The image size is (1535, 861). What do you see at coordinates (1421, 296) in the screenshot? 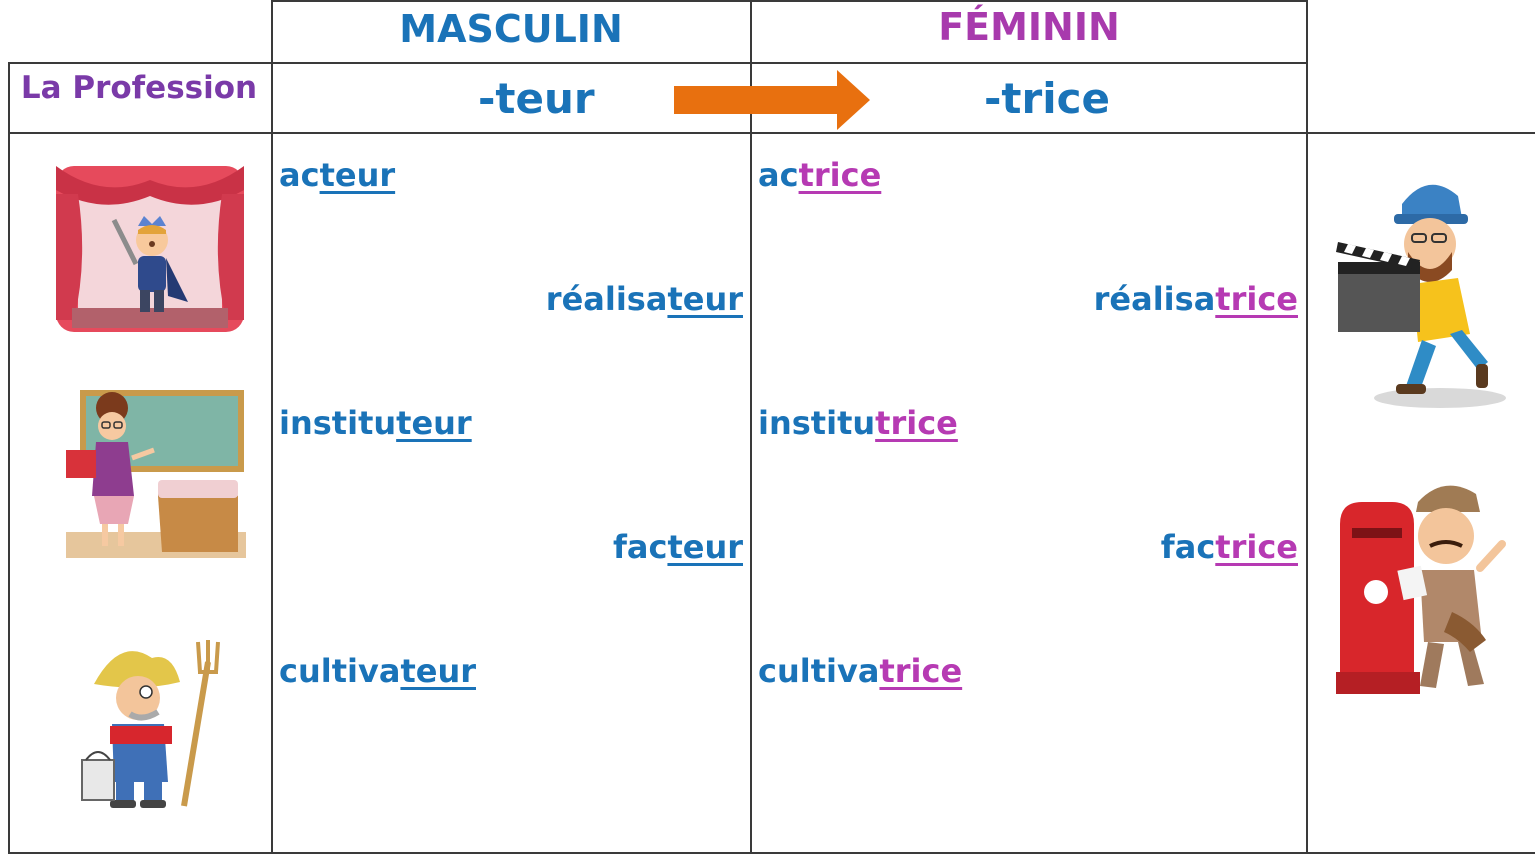
I see `film-director-icon` at bounding box center [1421, 296].